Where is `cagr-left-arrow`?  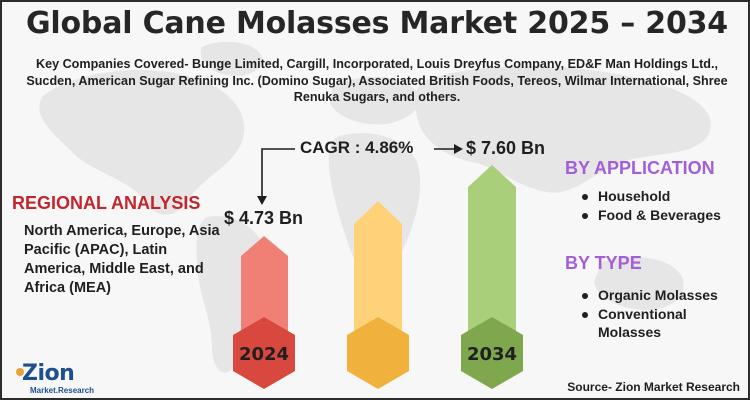 cagr-left-arrow is located at coordinates (278, 173).